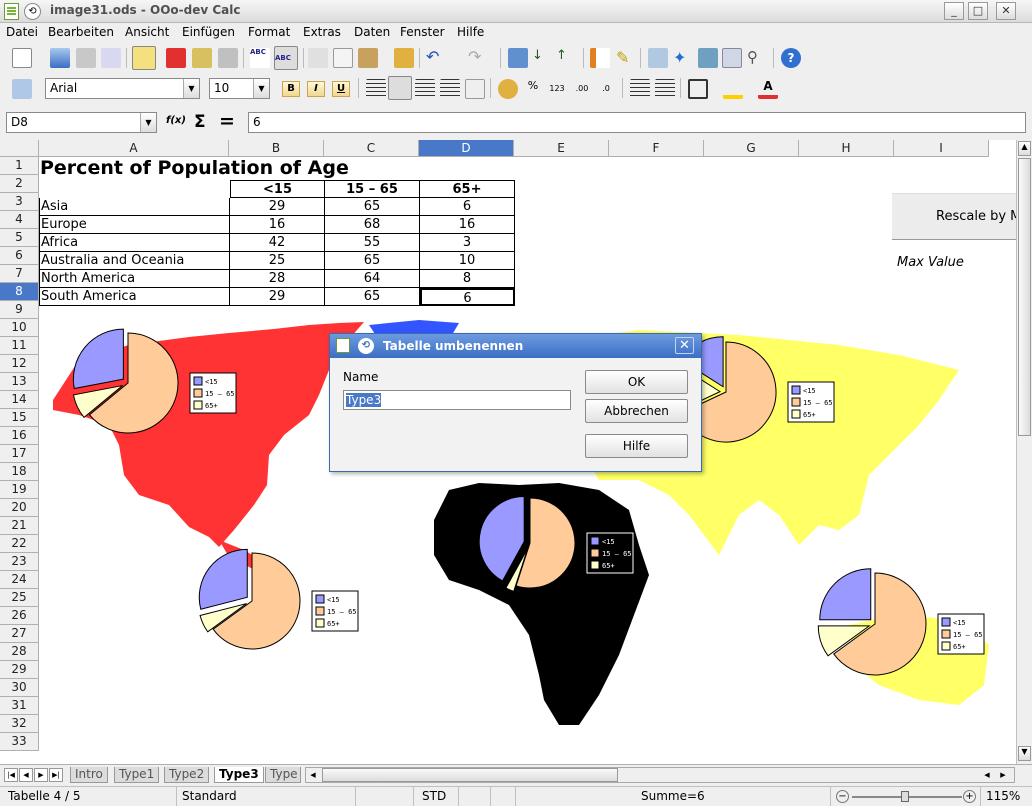 The image size is (1032, 806). Describe the element at coordinates (733, 89) in the screenshot. I see `background-color-icon` at that location.